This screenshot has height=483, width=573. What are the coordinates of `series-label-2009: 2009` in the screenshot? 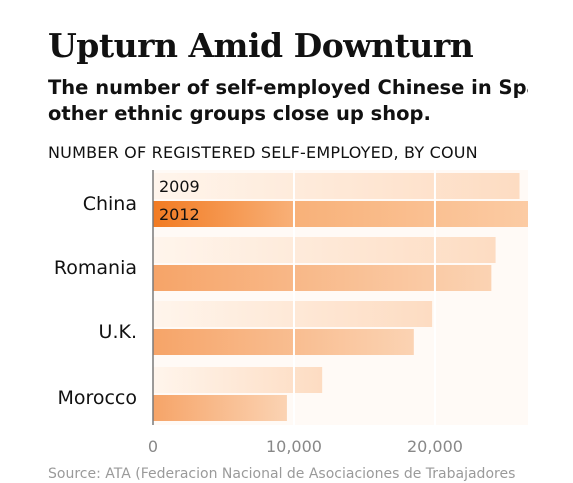 It's located at (179, 186).